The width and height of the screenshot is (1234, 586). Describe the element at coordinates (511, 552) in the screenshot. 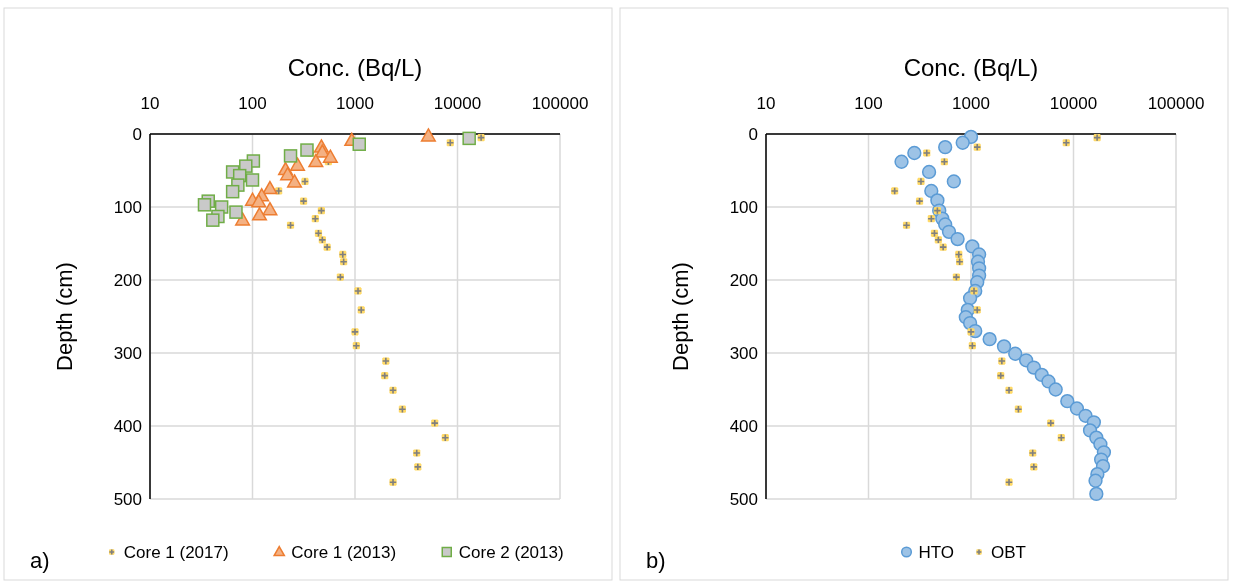

I see `legend-label: Core 2 (2013)` at that location.